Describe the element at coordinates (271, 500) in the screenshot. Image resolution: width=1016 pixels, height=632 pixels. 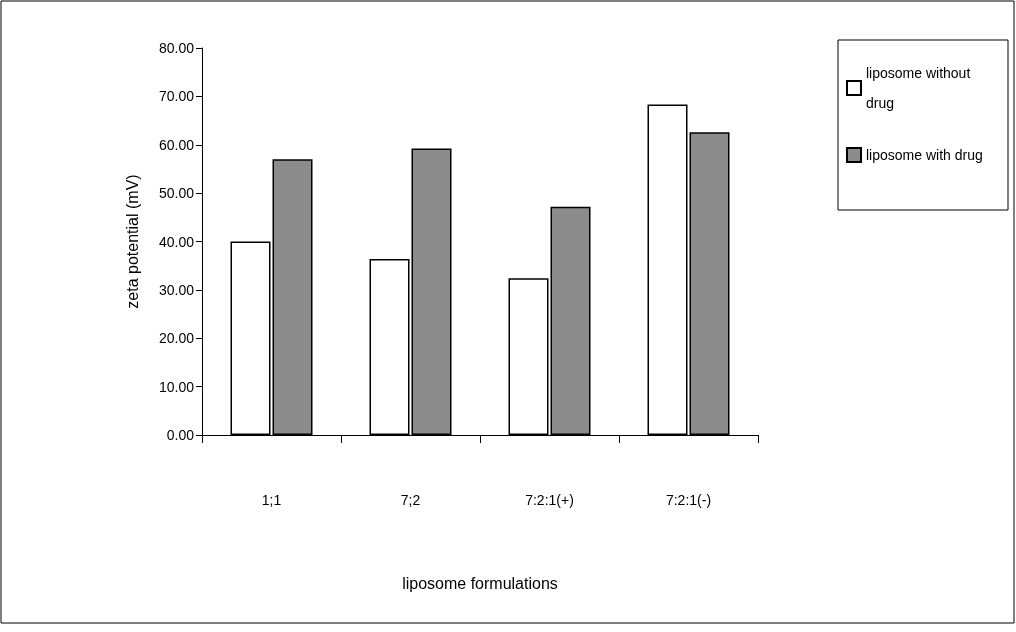
I see `x-tick-label: 1;1` at that location.